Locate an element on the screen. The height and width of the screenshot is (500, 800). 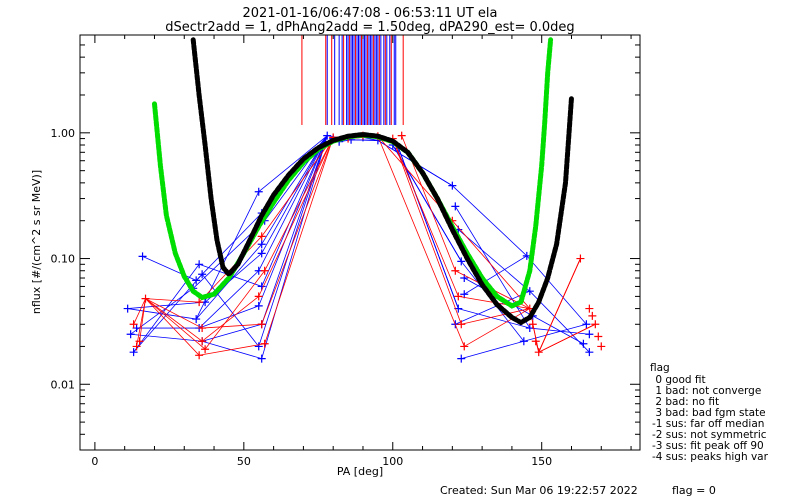
flag-legend-item: -1 sus: far off median is located at coordinates (708, 424).